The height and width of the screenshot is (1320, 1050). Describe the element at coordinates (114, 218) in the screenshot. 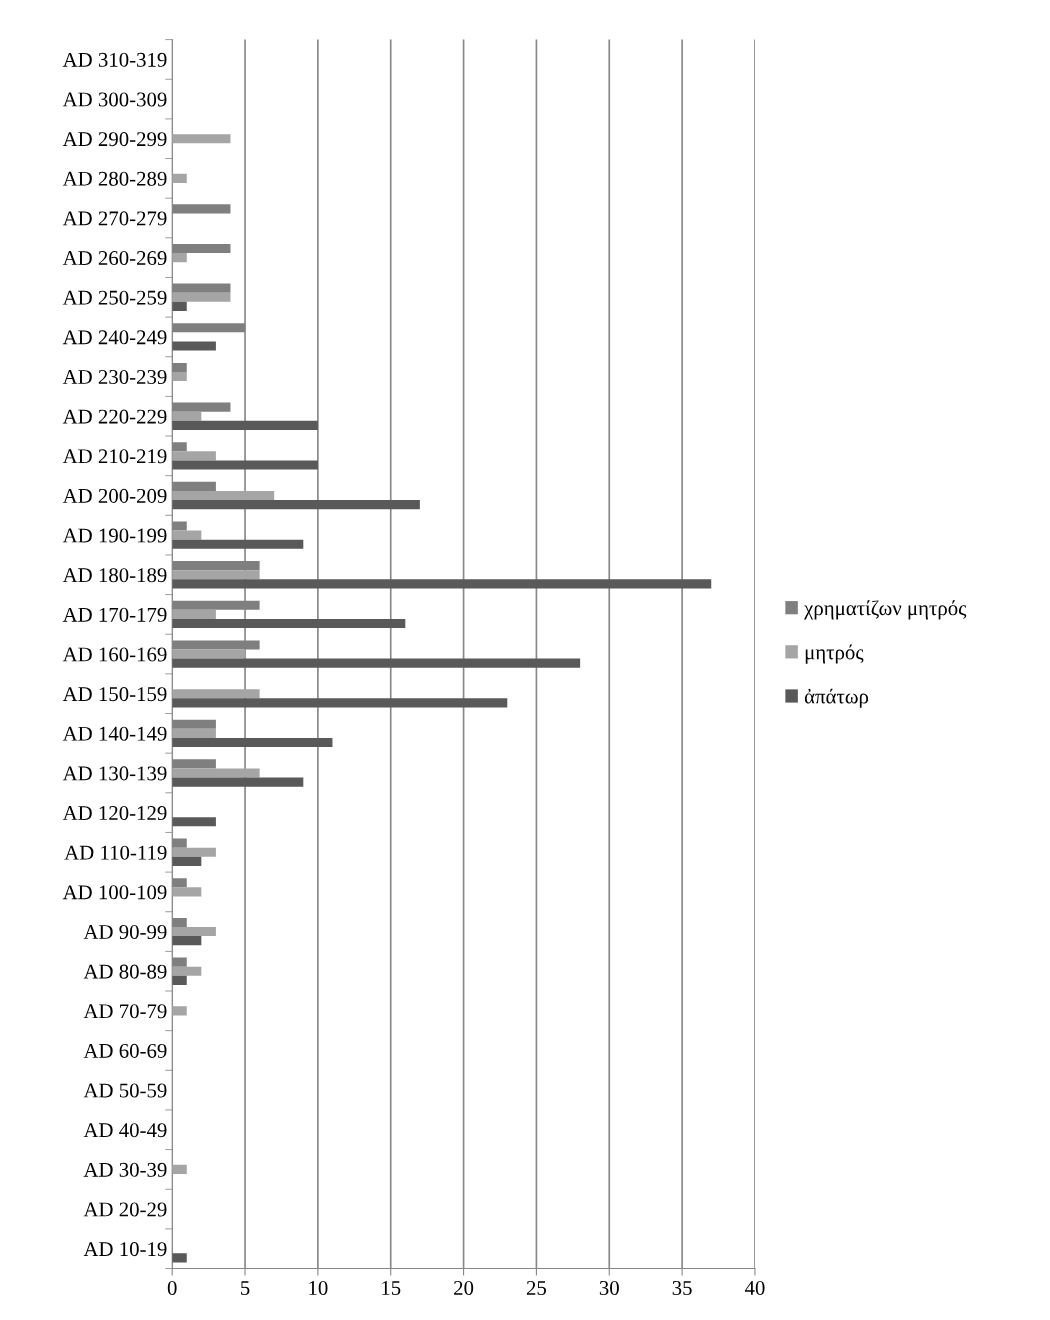

I see `y-tick-label: AD 270-279` at that location.